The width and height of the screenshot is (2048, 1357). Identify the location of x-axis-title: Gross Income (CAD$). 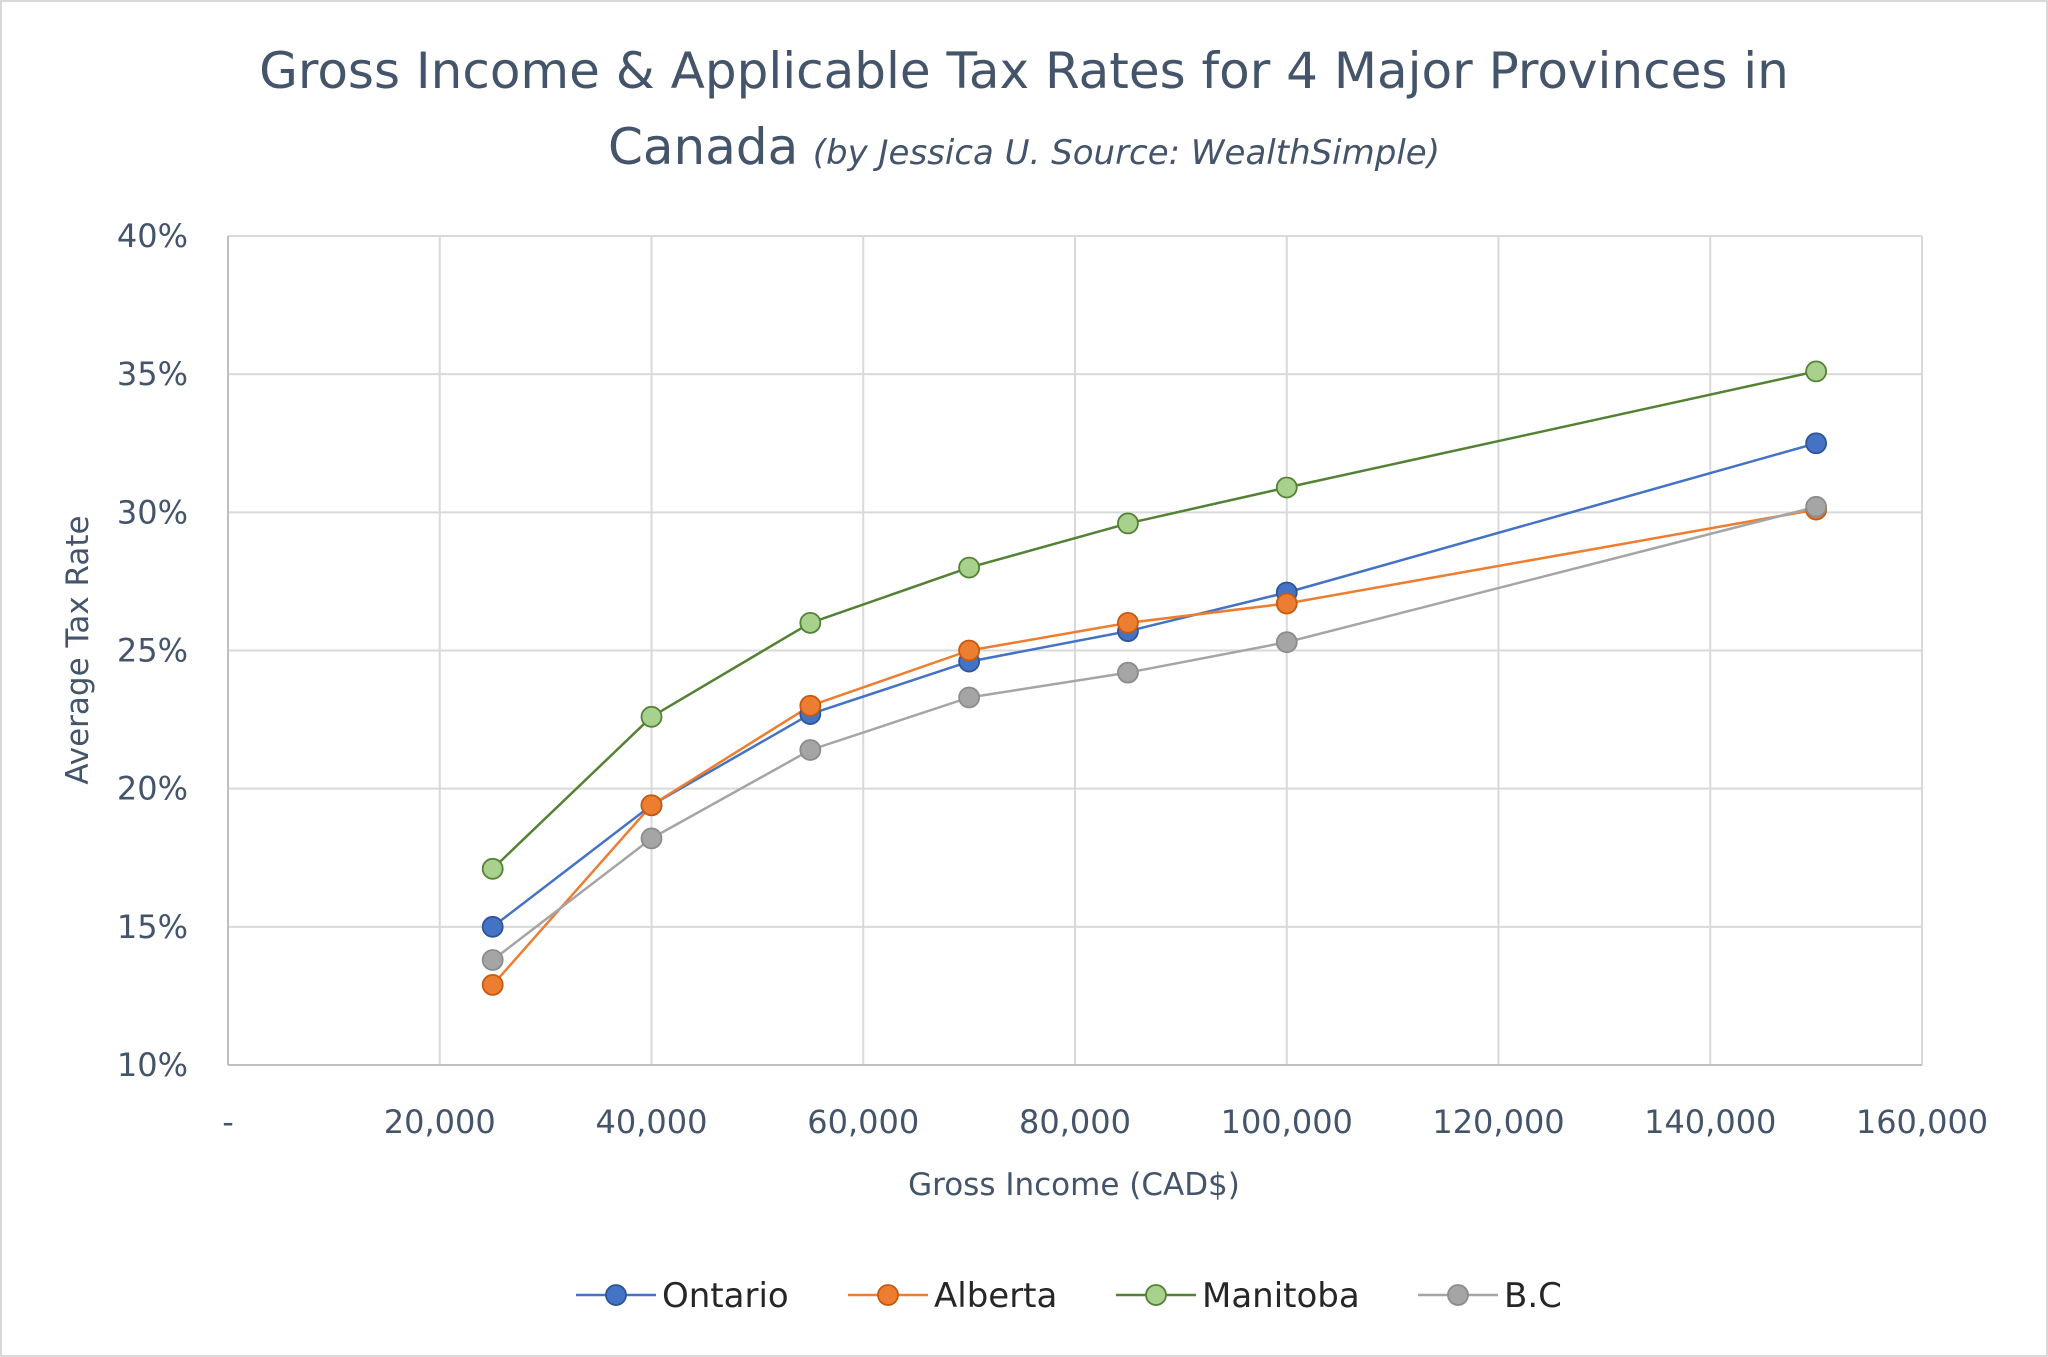
(1074, 1185).